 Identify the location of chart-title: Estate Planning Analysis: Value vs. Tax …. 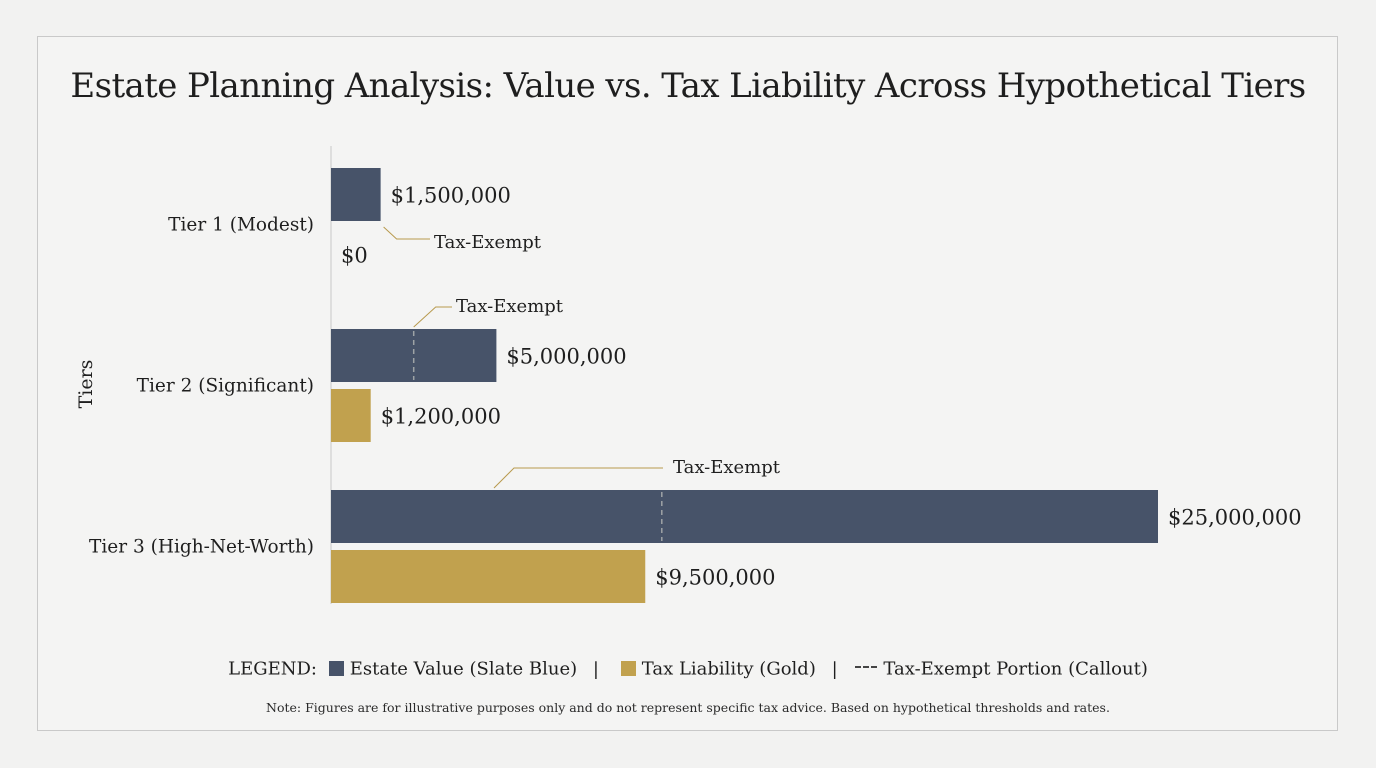
(688, 86).